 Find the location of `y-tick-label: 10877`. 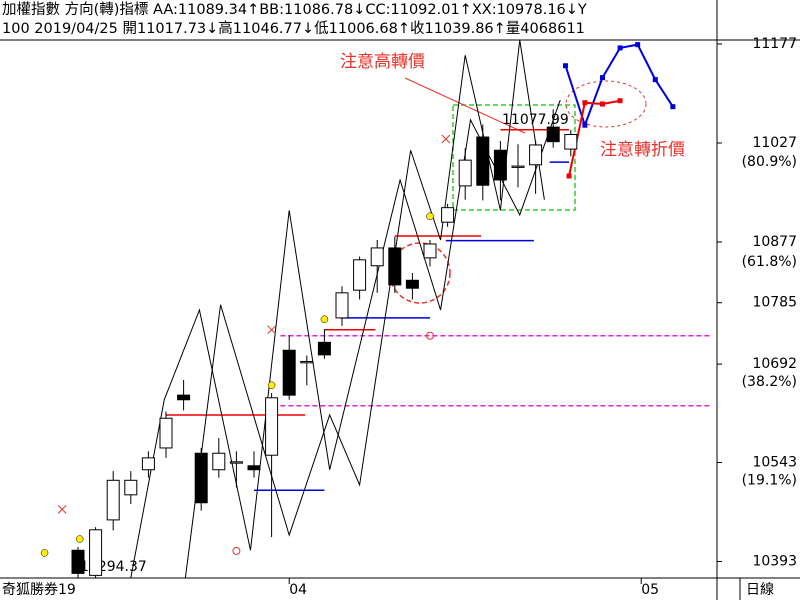

y-tick-label: 10877 is located at coordinates (774, 242).